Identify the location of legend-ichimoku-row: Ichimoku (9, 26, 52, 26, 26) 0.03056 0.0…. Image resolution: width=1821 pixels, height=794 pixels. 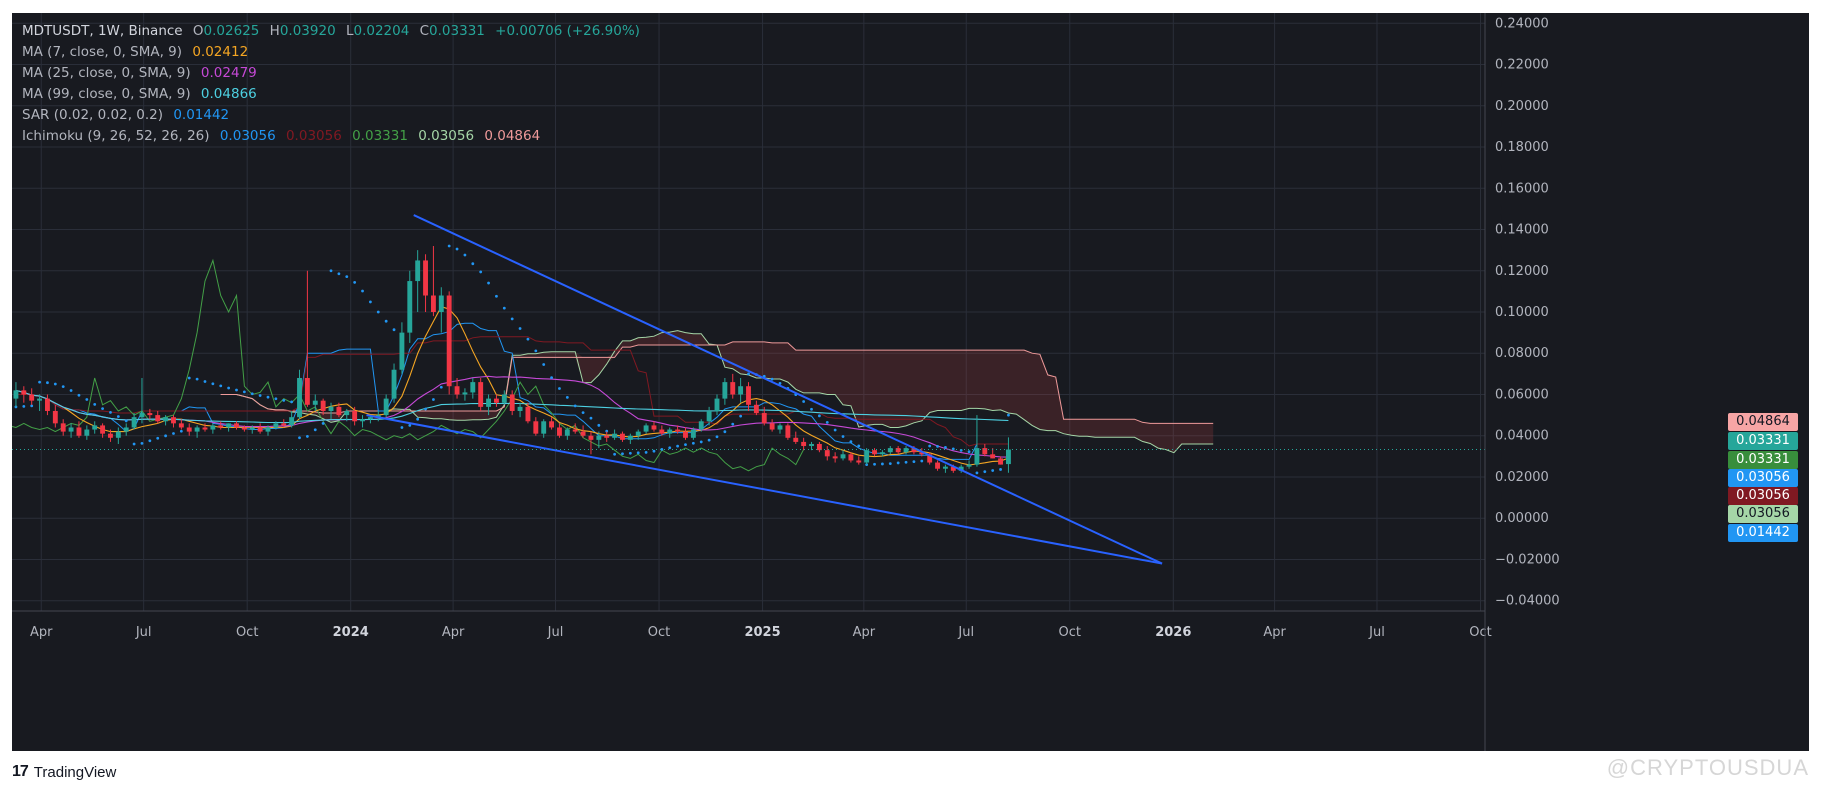
(334, 136).